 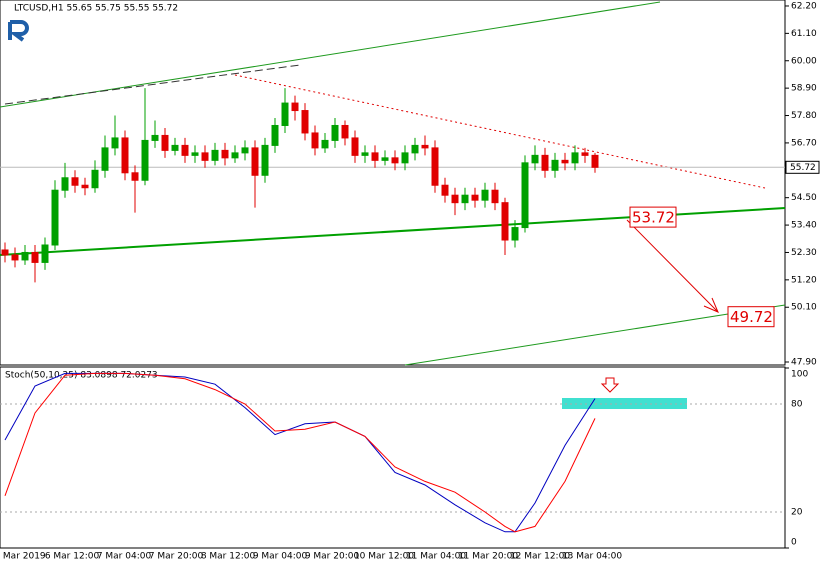 What do you see at coordinates (23, 557) in the screenshot?
I see `x-tick-label: 5 Mar 2019` at bounding box center [23, 557].